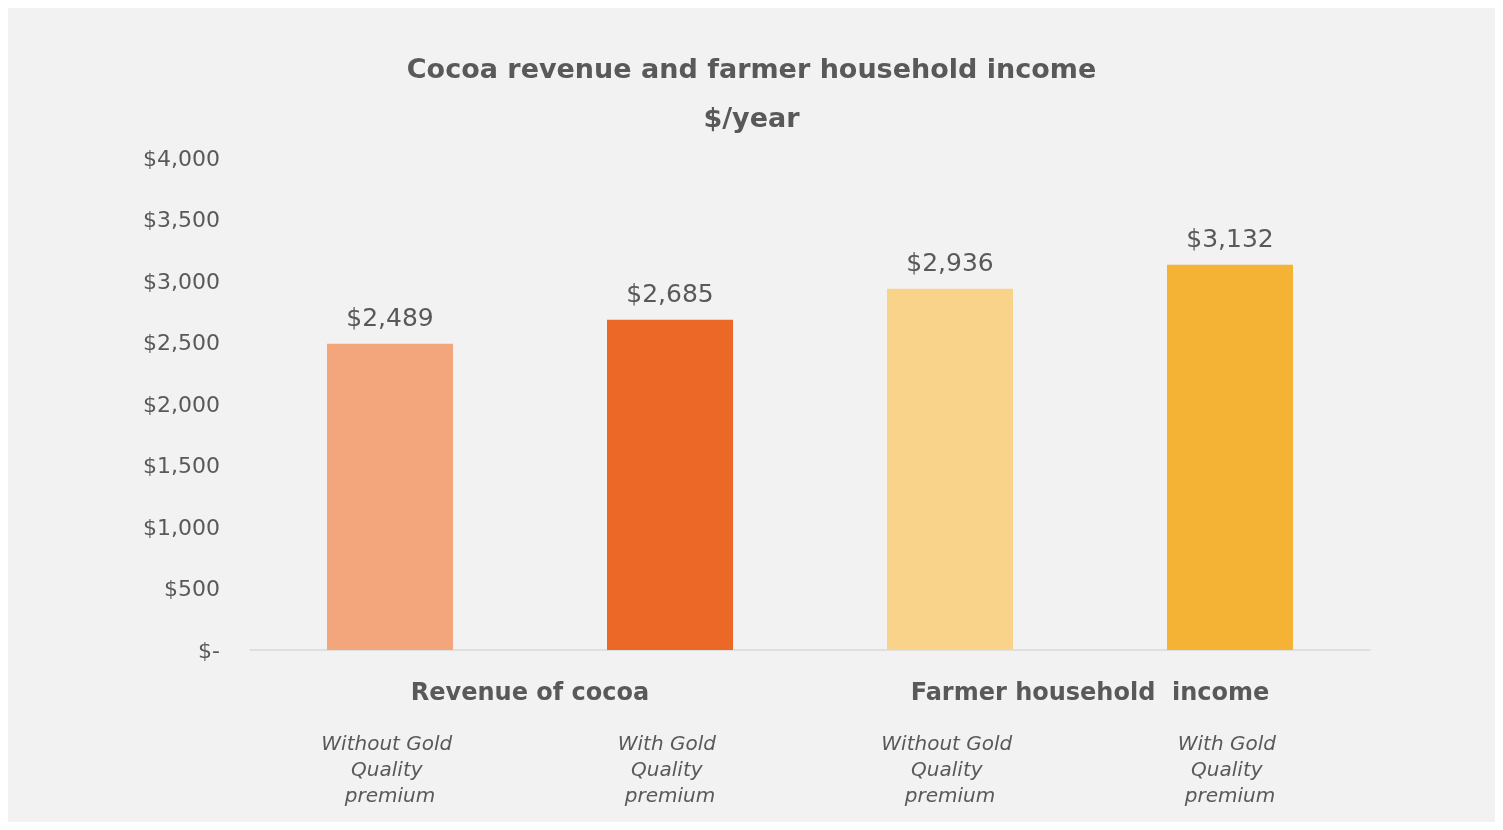 The height and width of the screenshot is (830, 1503). What do you see at coordinates (181, 158) in the screenshot?
I see `y-tick-label: $4,000` at bounding box center [181, 158].